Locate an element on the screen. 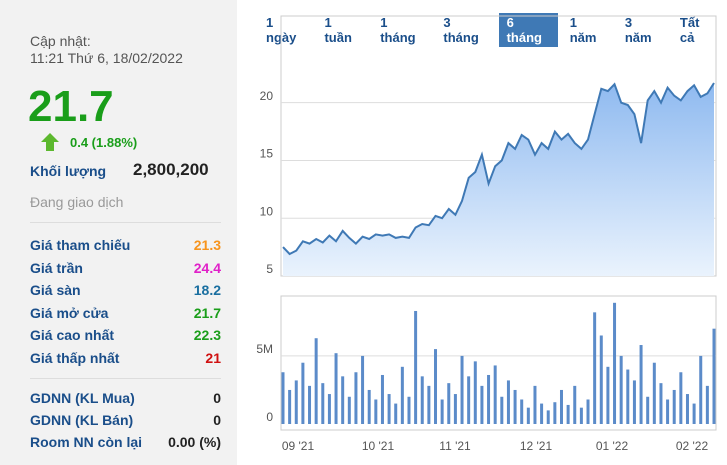  foreign-label: GDNN (KL Bán) is located at coordinates (82, 420).